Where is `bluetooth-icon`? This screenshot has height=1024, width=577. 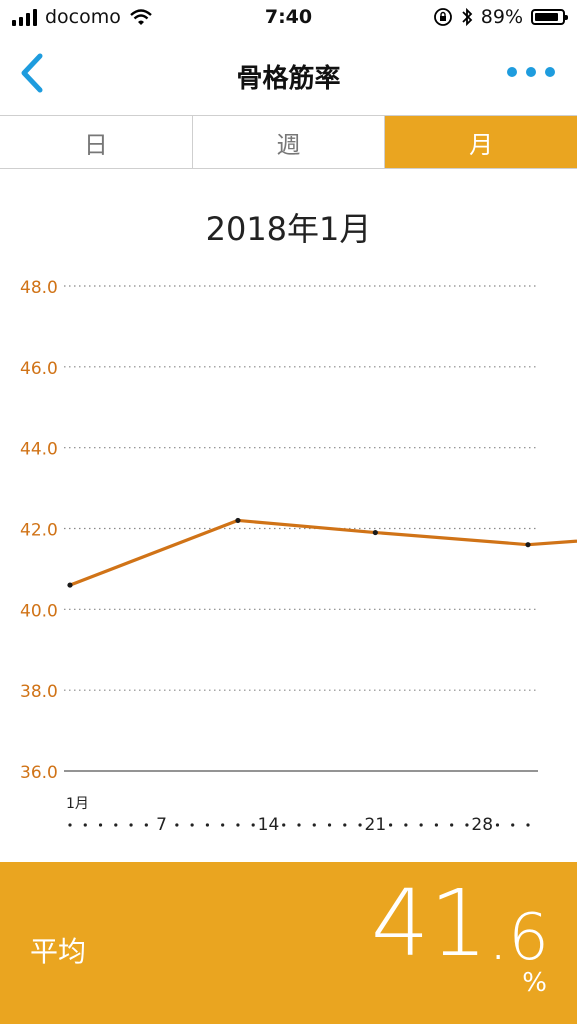
bluetooth-icon is located at coordinates (467, 17).